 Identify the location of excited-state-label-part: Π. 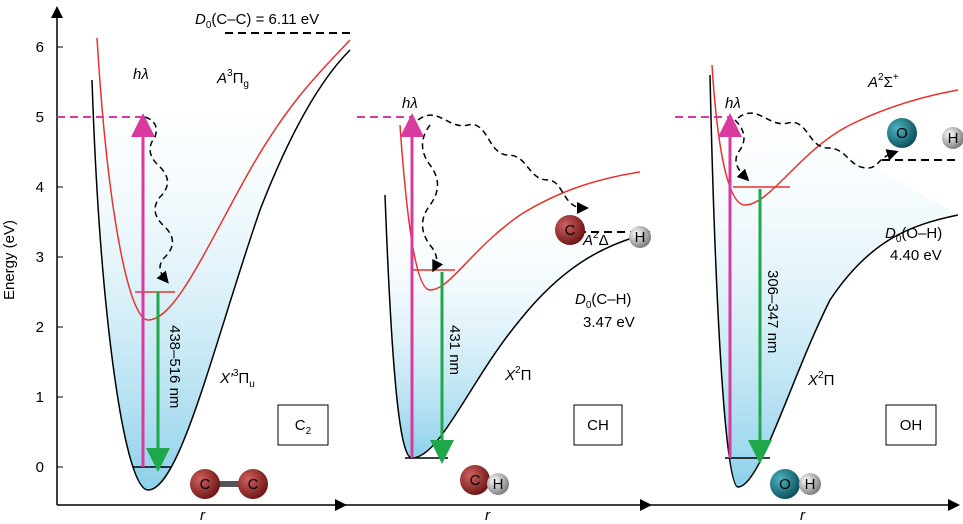
(238, 78).